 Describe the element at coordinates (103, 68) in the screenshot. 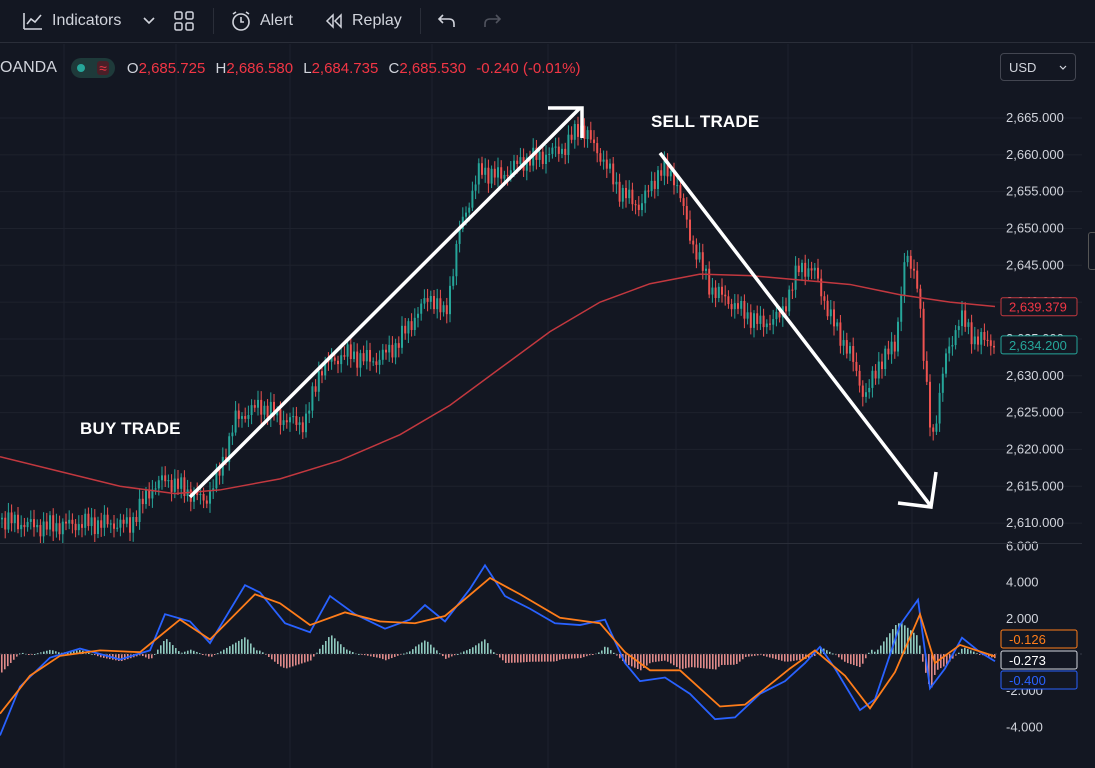

I see `wave-icon: ≈` at that location.